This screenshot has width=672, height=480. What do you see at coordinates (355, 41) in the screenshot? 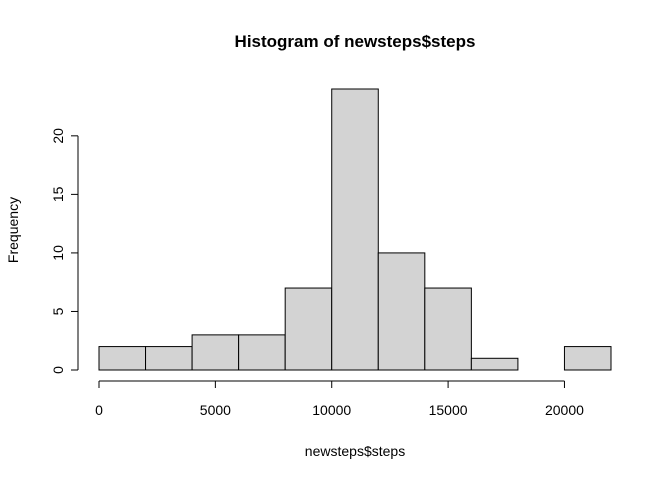
I see `chart-title: Histogram of newsteps$steps` at bounding box center [355, 41].